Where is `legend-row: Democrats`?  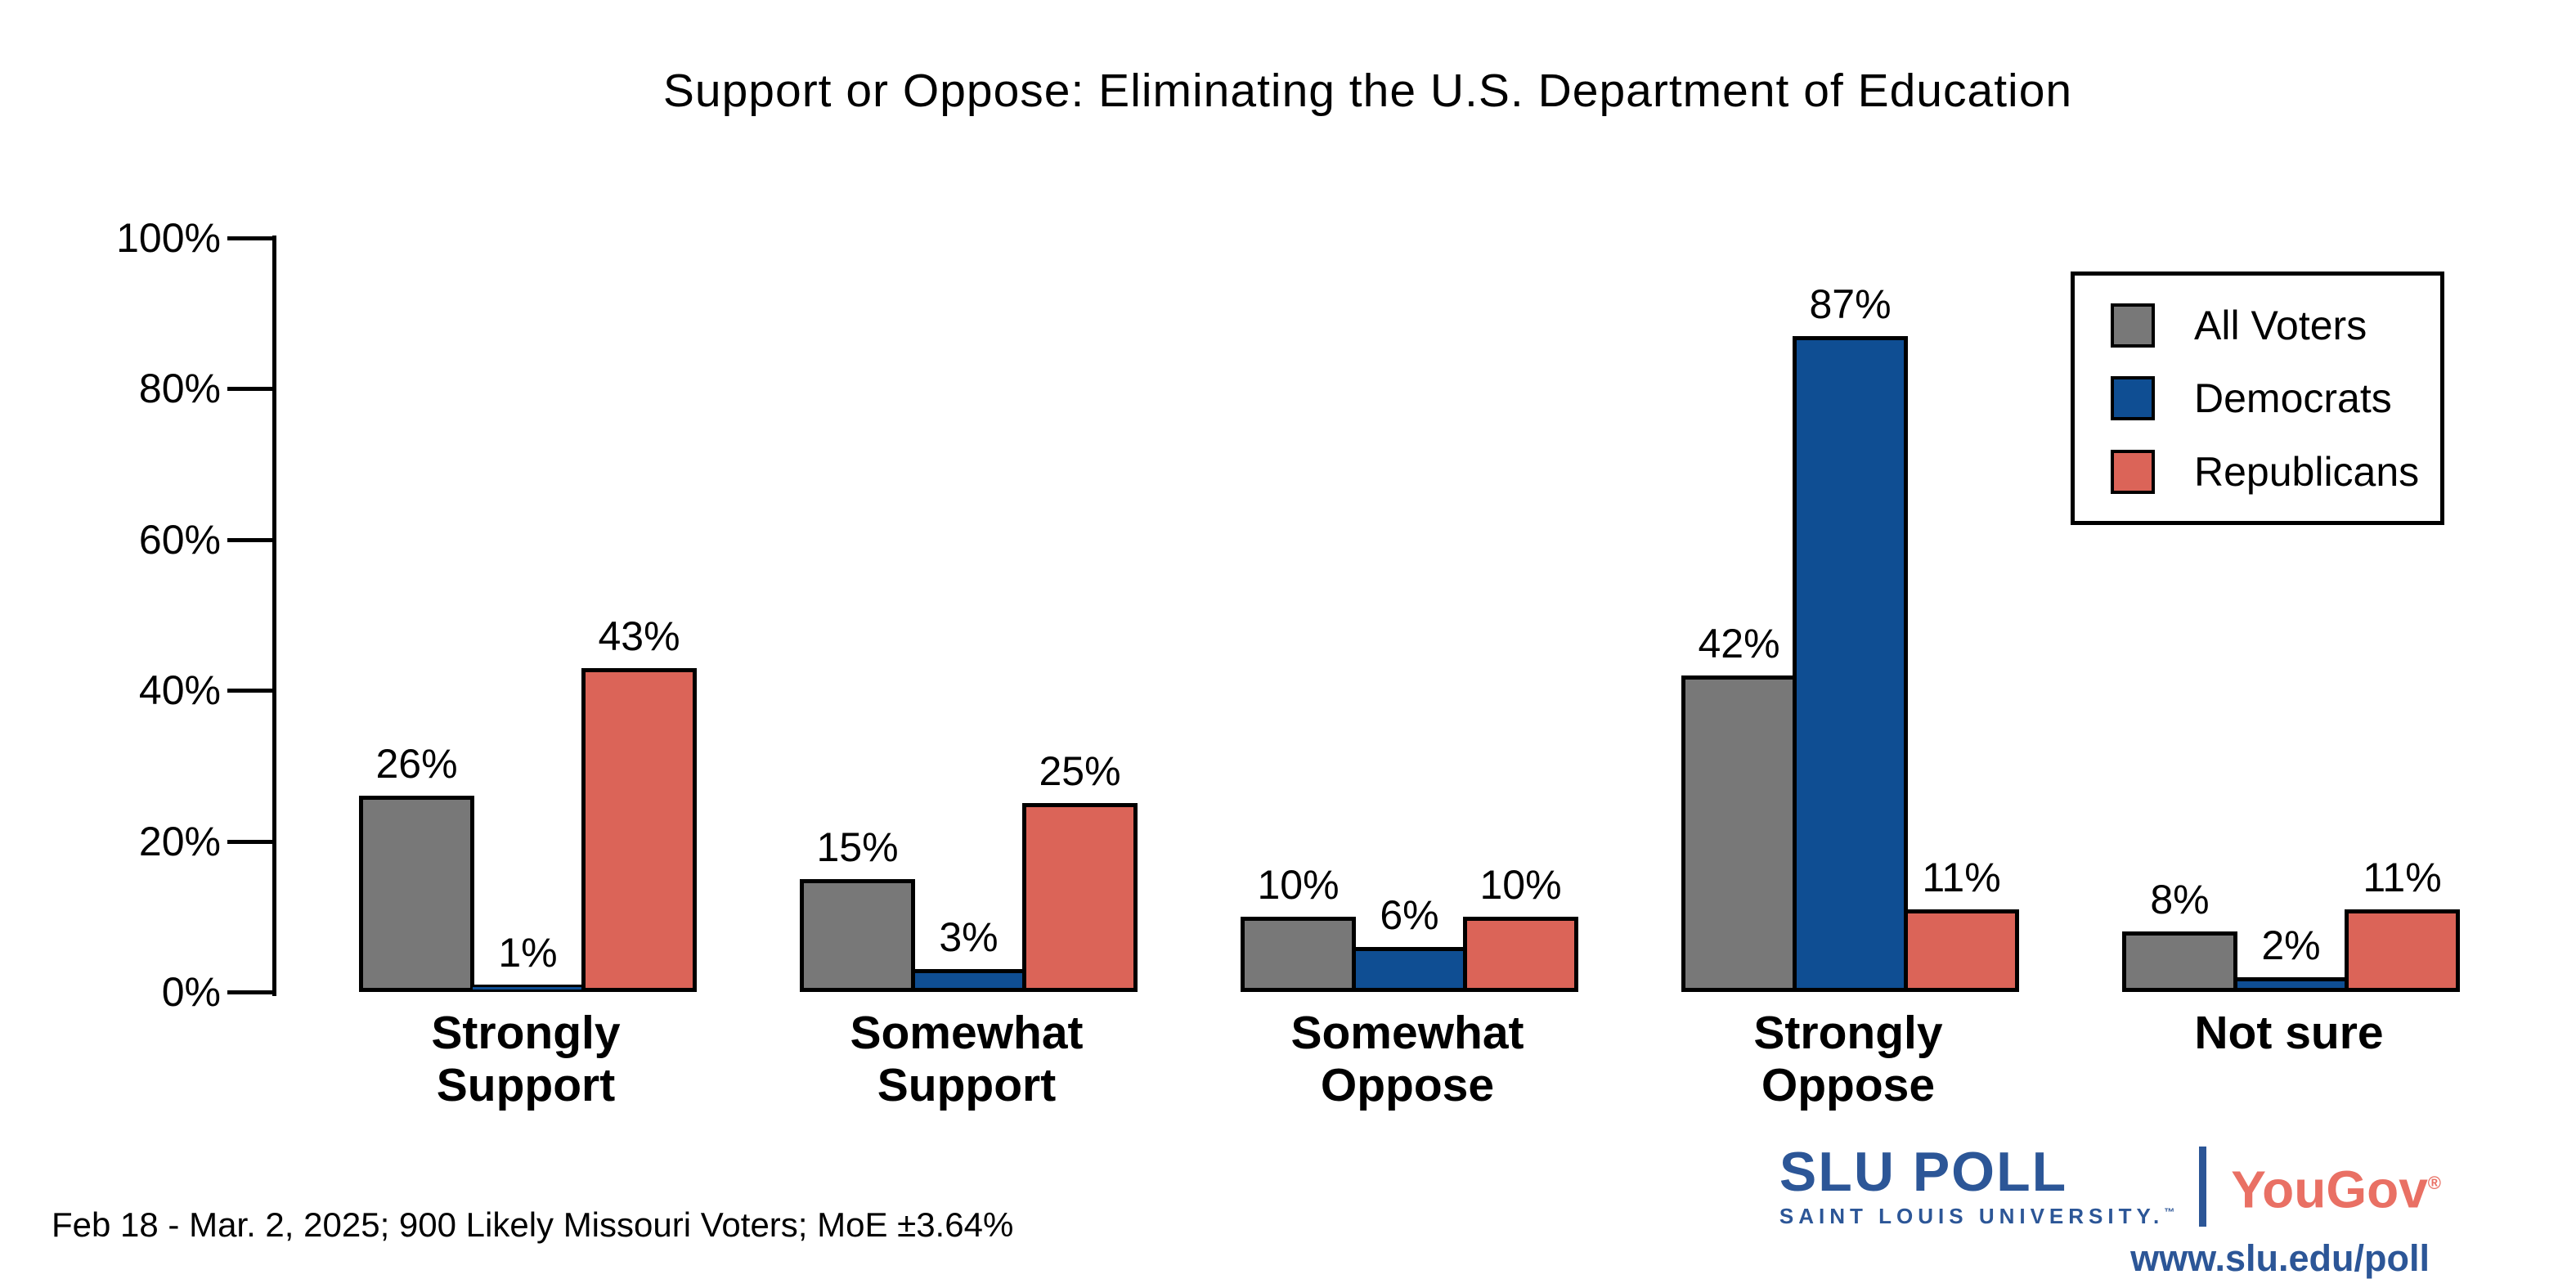 legend-row: Democrats is located at coordinates (2275, 399).